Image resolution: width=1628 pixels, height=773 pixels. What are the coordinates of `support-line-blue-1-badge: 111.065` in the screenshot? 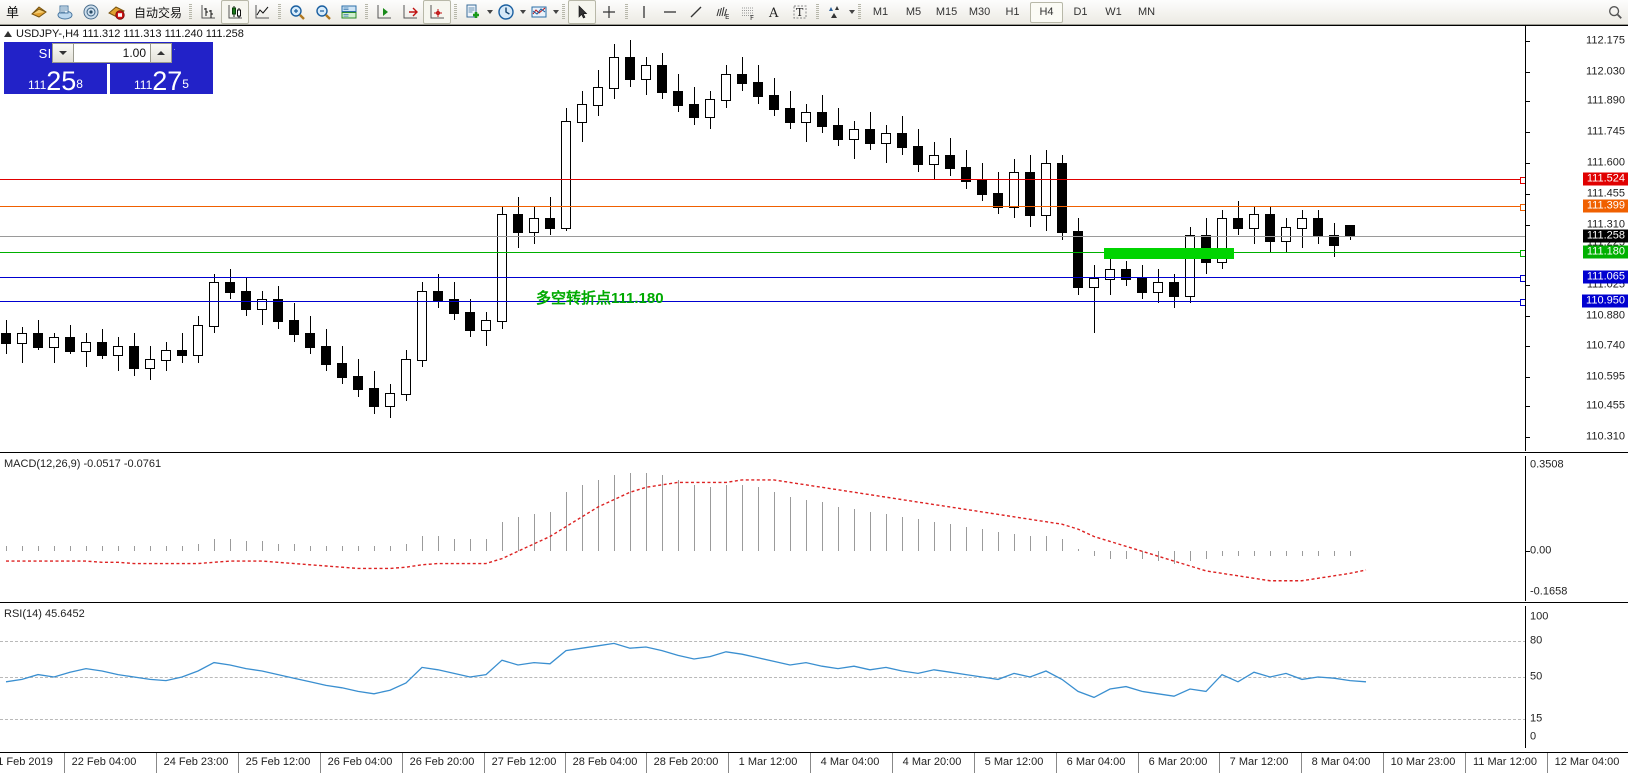 It's located at (1605, 277).